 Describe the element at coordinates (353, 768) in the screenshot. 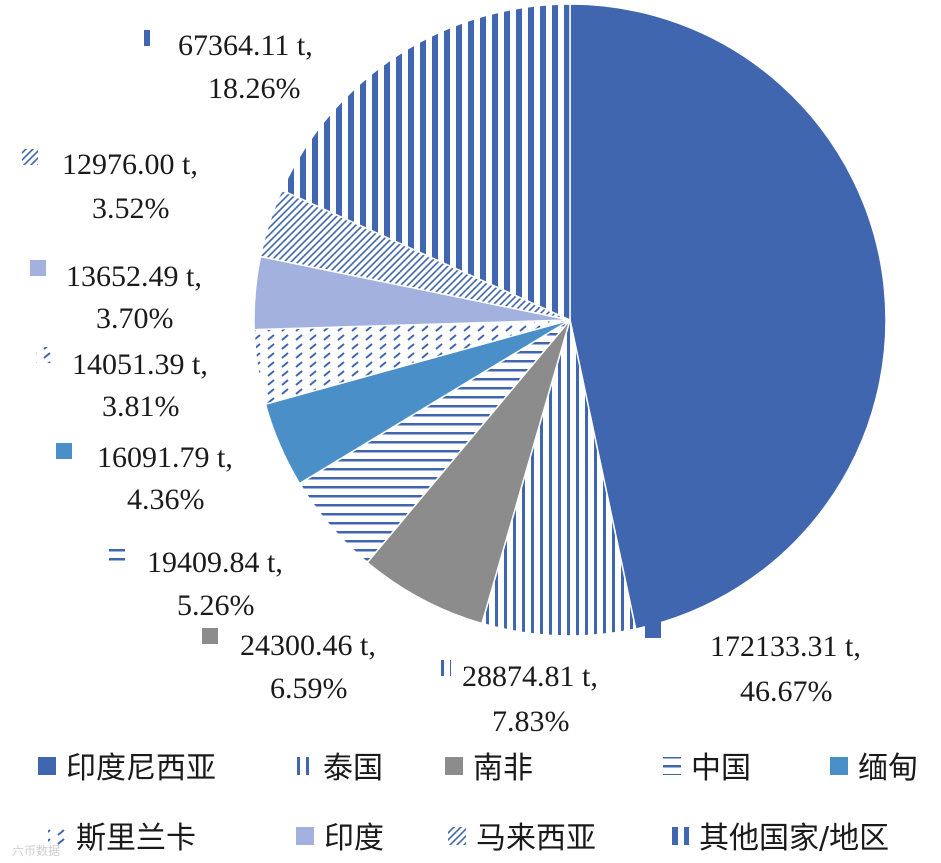

I see `legend-label: 泰国` at that location.